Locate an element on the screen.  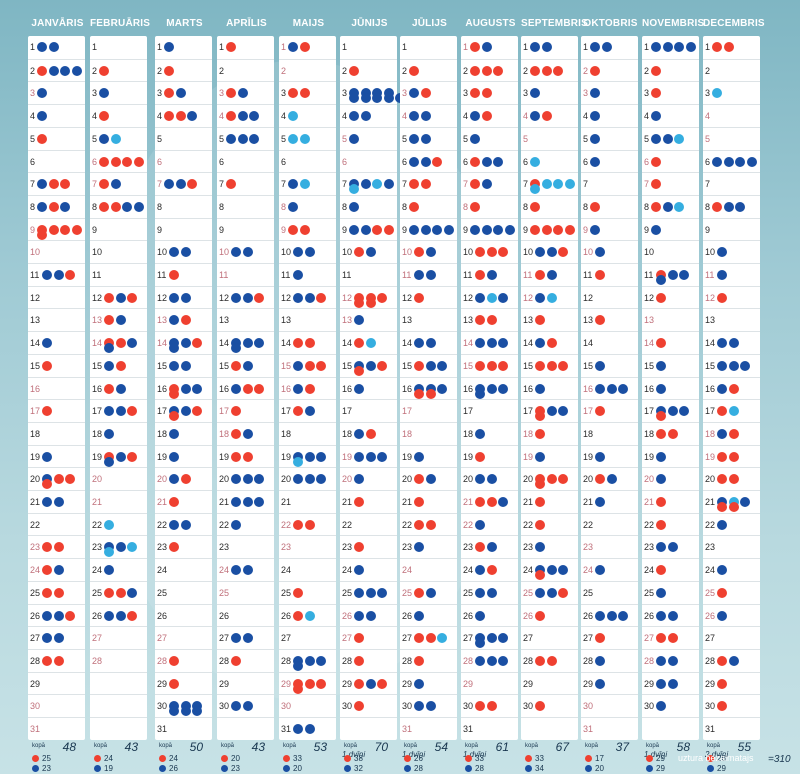
boys-count-value: 32 is located at coordinates (358, 768).